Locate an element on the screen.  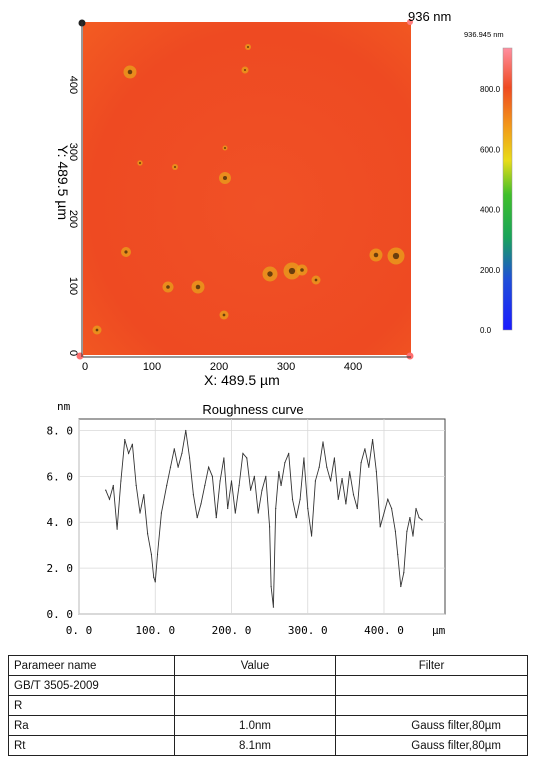
table-row: Rt 8.1nm Gauss filter,80µm is located at coordinates (268, 745).